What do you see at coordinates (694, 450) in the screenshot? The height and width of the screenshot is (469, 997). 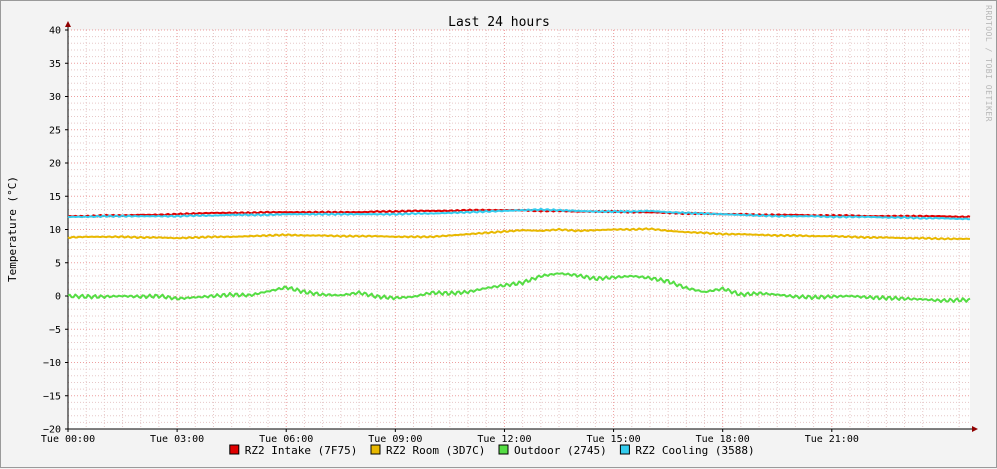 I see `legend-label: RZ2 Cooling (3588)` at bounding box center [694, 450].